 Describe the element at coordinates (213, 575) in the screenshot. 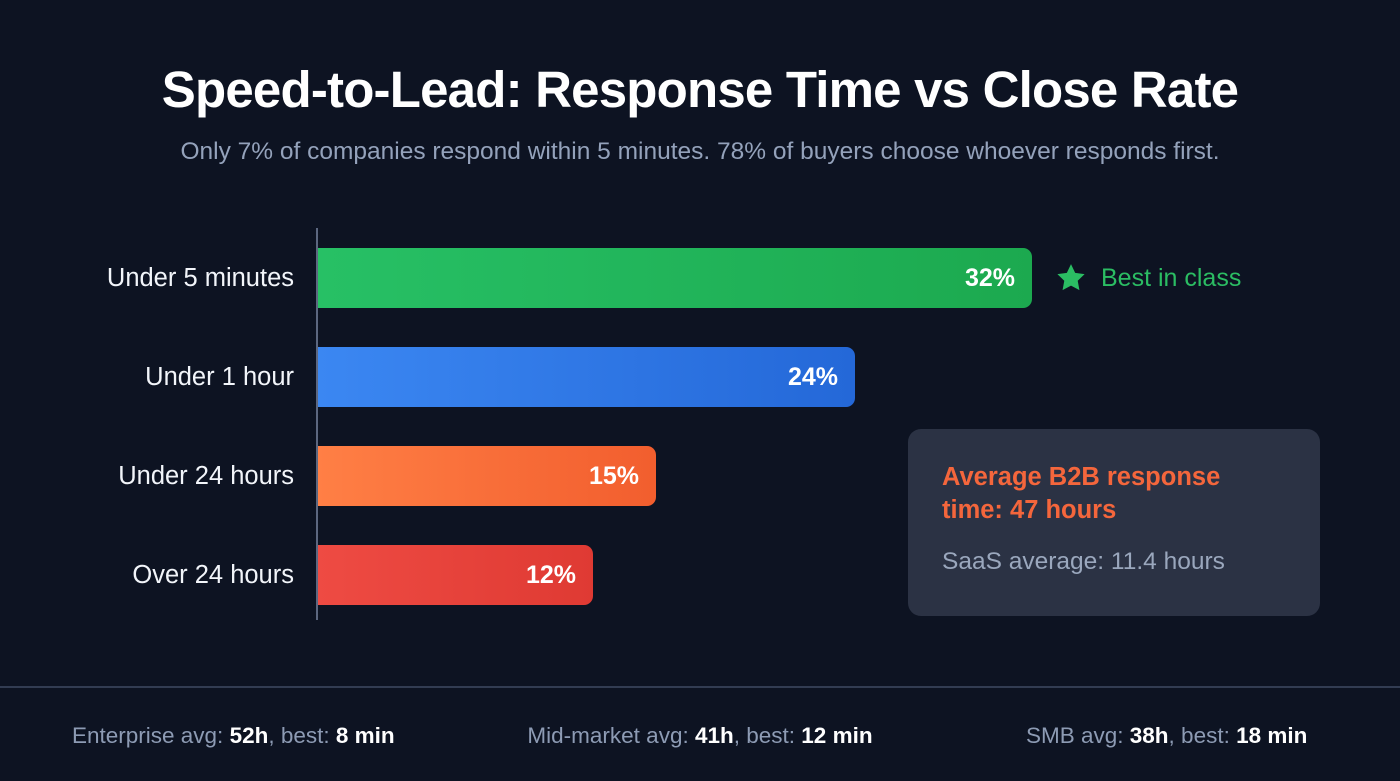

I see `bar-category-label: Over 24 hours` at that location.